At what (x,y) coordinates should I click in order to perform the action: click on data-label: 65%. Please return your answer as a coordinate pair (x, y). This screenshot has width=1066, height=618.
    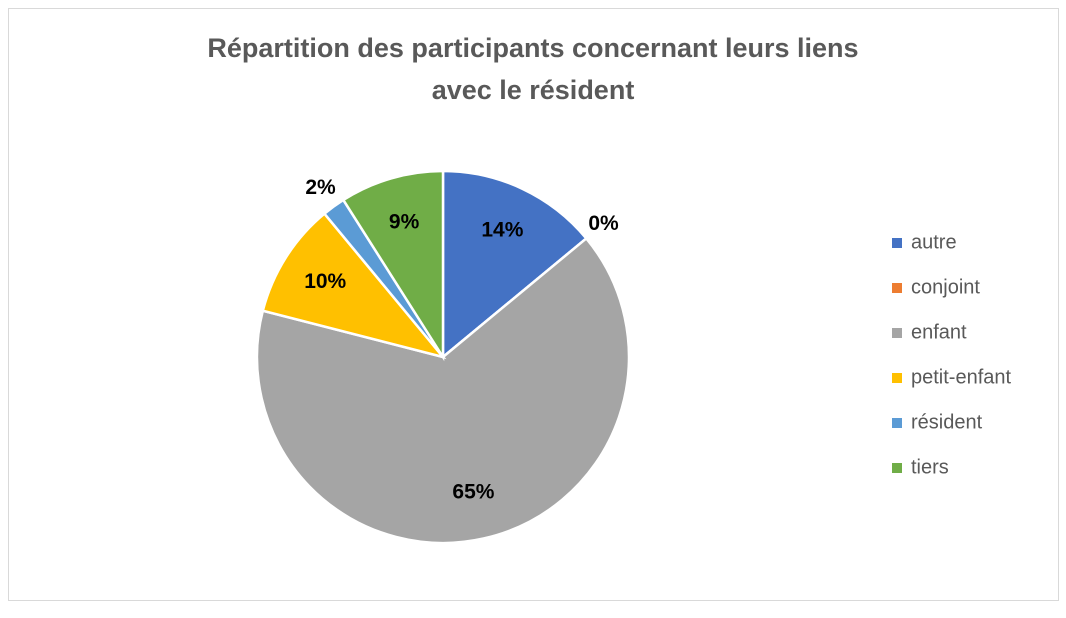
    Looking at the image, I should click on (473, 492).